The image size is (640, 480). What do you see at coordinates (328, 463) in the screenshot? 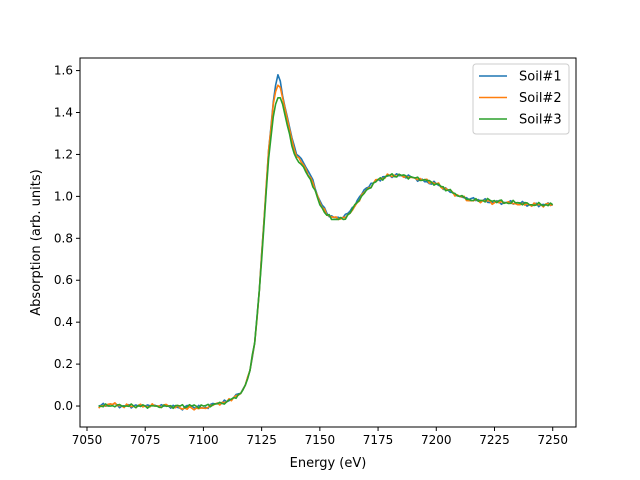
I see `x-axis-label: Energy (eV)` at bounding box center [328, 463].